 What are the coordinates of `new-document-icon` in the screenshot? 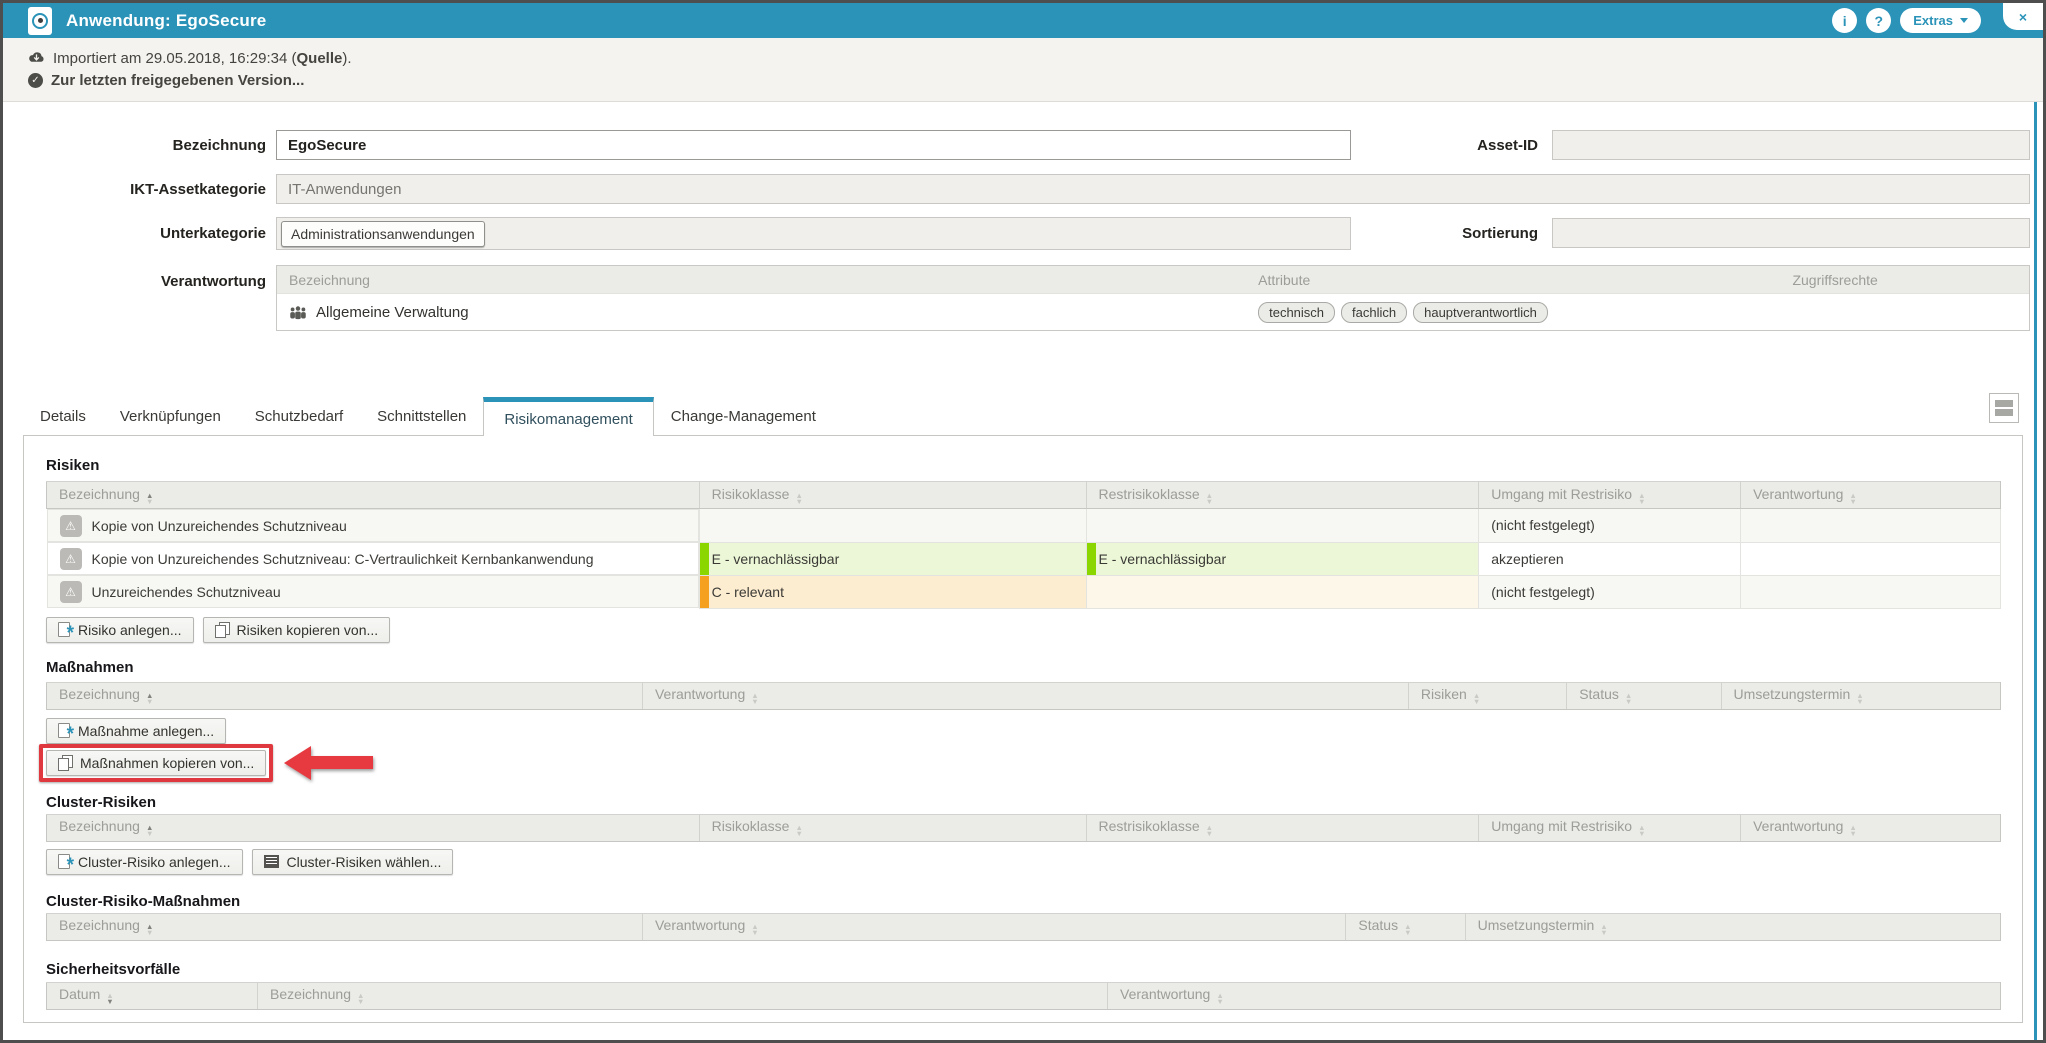 It's located at (66, 633).